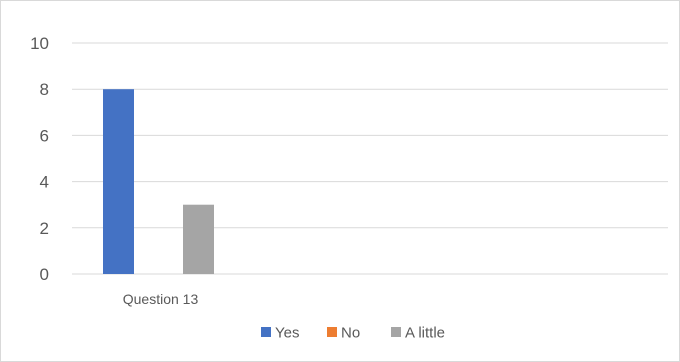 This screenshot has width=680, height=362. What do you see at coordinates (332, 332) in the screenshot?
I see `legend-swatch-no` at bounding box center [332, 332].